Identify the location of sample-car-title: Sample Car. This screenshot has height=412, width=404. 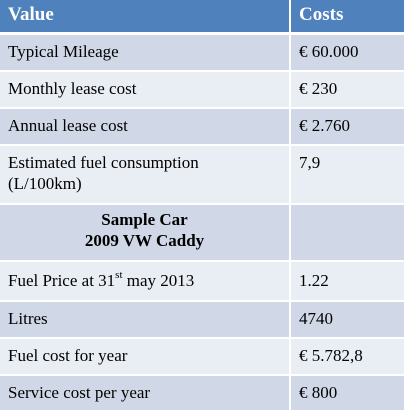
(144, 219).